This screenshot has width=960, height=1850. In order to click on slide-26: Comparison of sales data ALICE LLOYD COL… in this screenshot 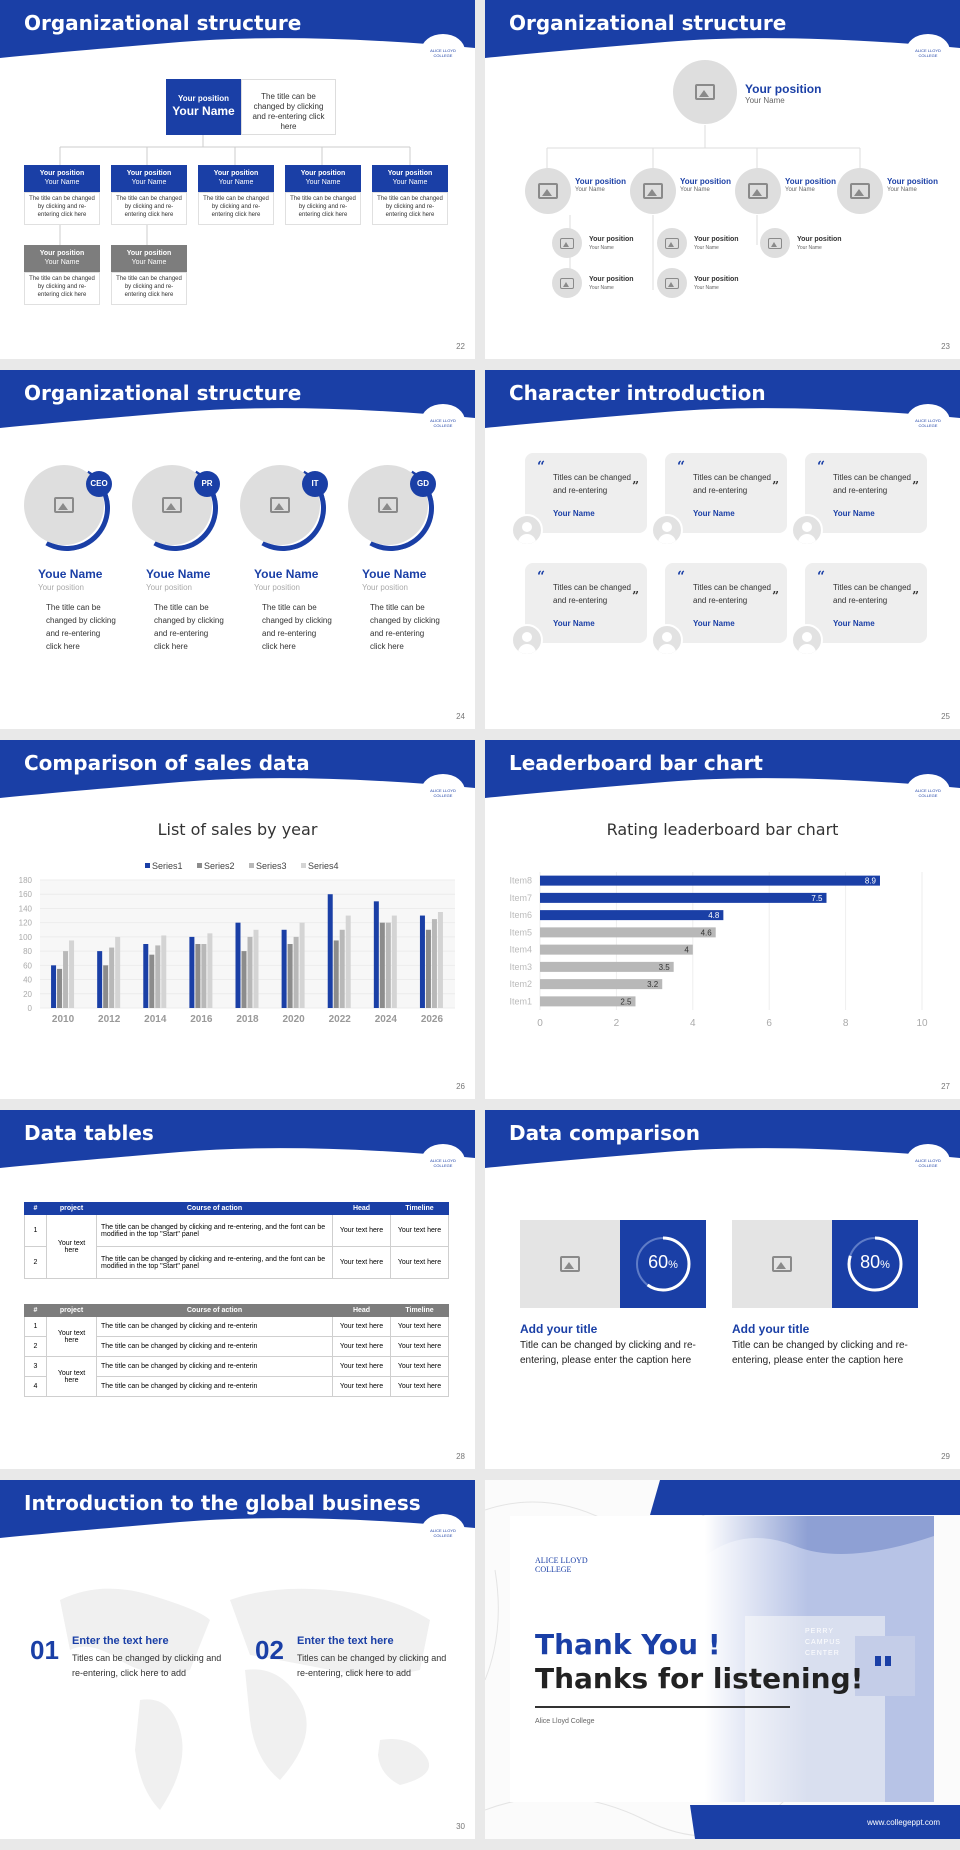, I will do `click(237, 919)`.